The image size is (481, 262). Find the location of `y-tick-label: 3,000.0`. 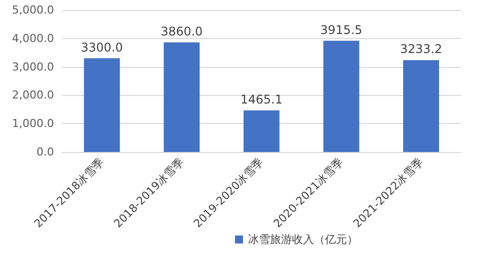

y-tick-label: 3,000.0 is located at coordinates (33, 67).